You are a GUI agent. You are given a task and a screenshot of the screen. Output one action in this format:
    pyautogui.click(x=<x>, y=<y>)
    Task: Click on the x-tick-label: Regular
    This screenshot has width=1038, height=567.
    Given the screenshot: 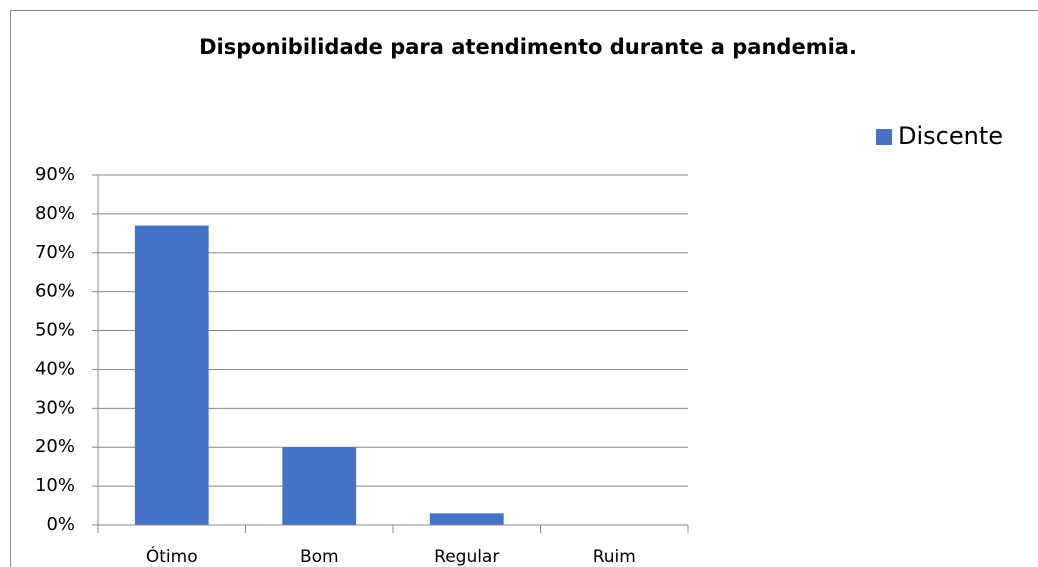 What is the action you would take?
    pyautogui.click(x=466, y=557)
    